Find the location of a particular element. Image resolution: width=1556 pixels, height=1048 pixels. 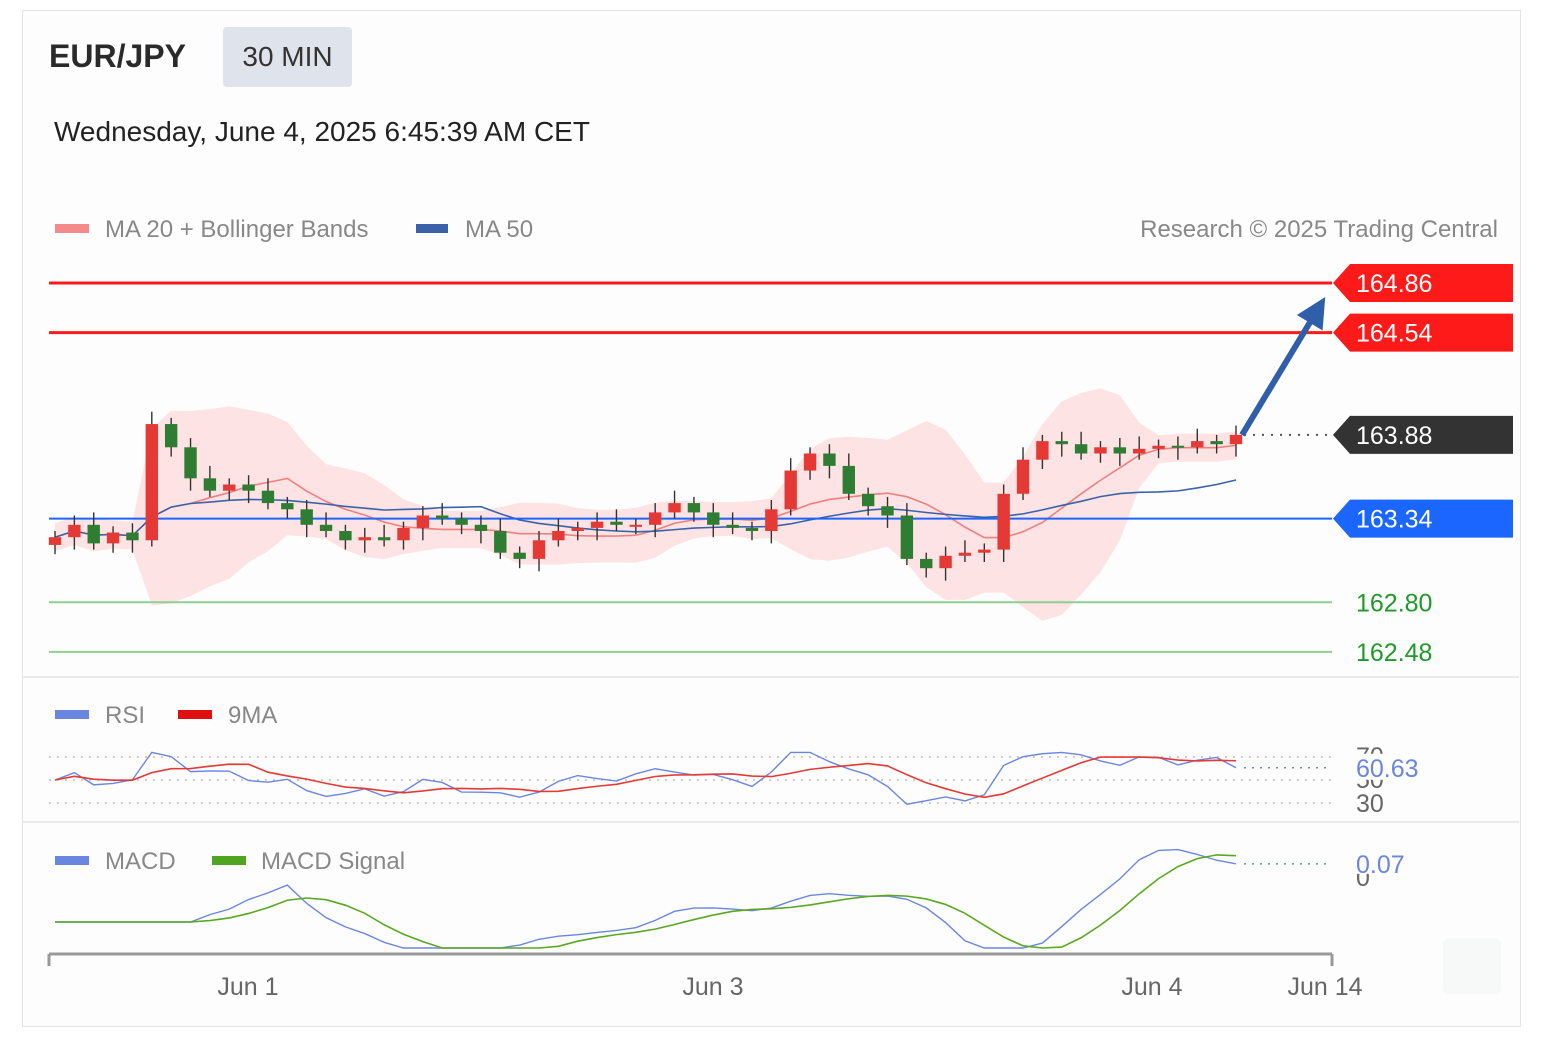

ma50-legend-label: MA 50 is located at coordinates (499, 229).